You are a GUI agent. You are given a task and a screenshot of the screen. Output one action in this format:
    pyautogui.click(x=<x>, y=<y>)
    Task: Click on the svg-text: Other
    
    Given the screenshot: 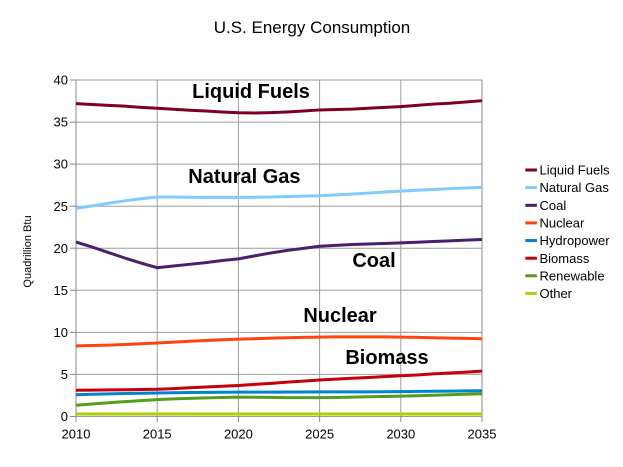 What is the action you would take?
    pyautogui.click(x=556, y=293)
    